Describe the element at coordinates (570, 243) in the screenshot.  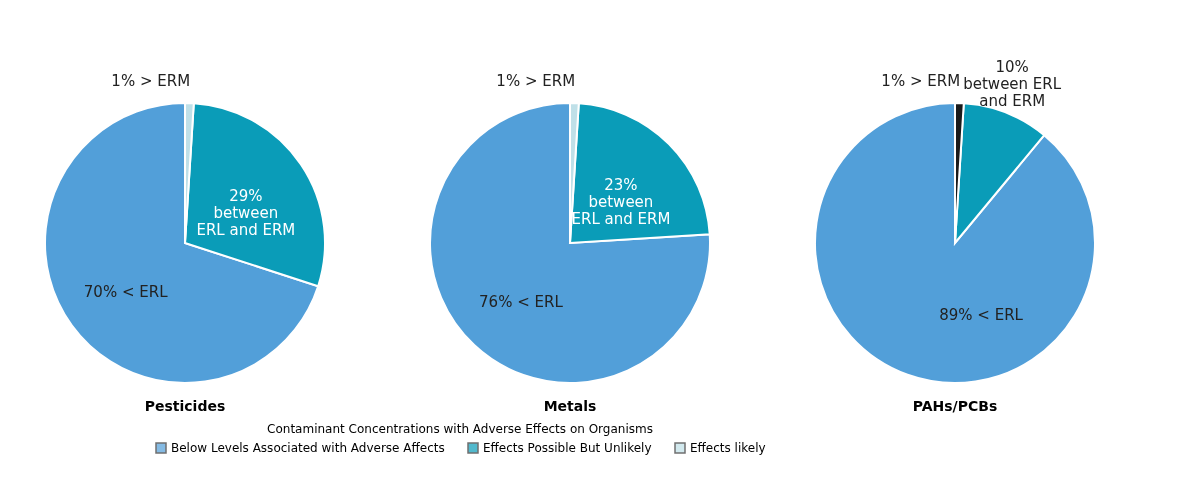
I see `pie-slice` at that location.